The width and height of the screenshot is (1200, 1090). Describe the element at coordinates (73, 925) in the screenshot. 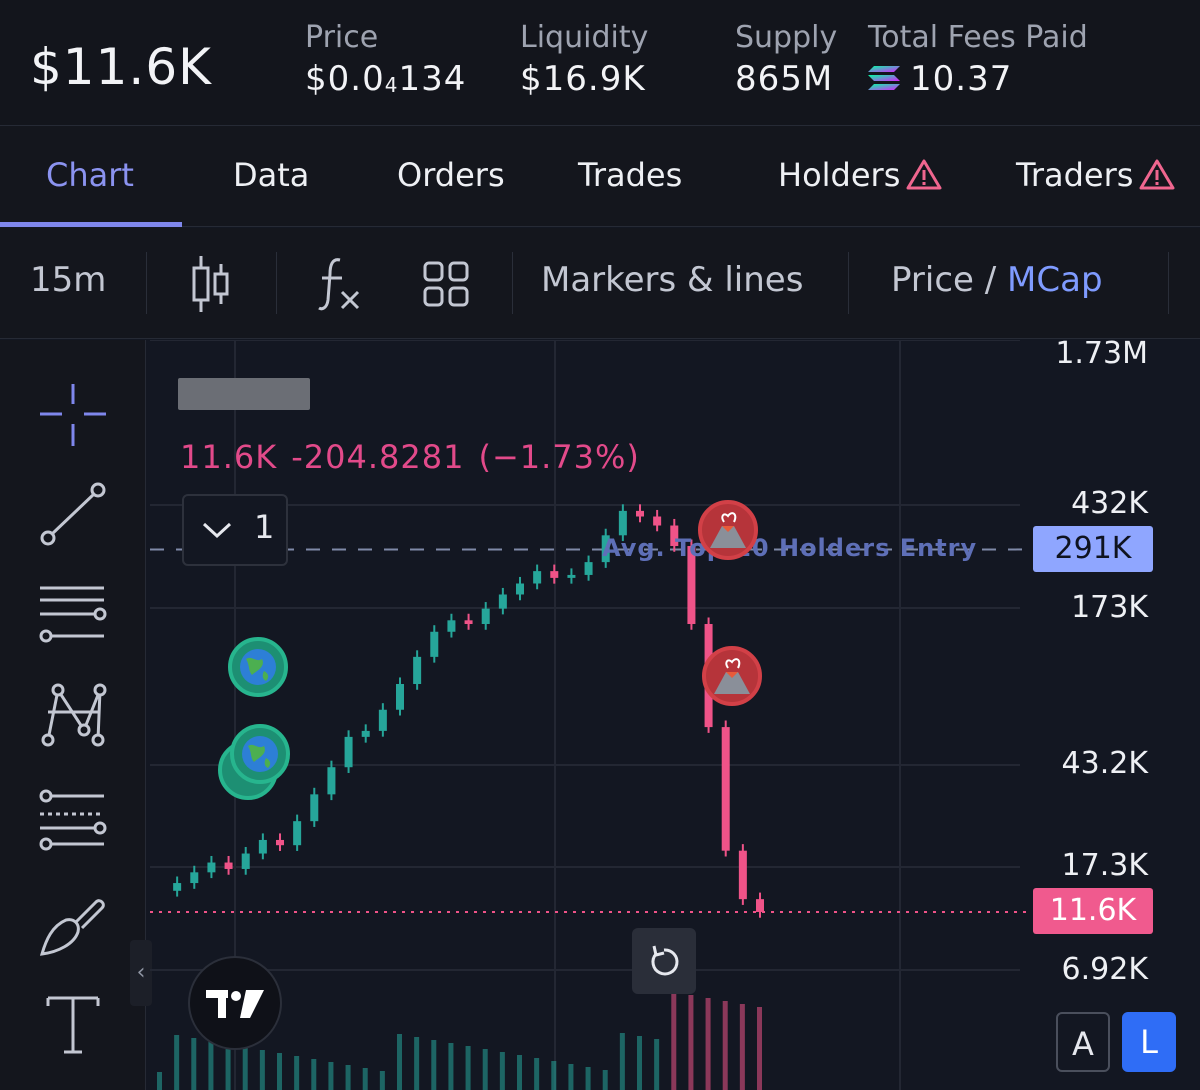

I see `brush-icon` at that location.